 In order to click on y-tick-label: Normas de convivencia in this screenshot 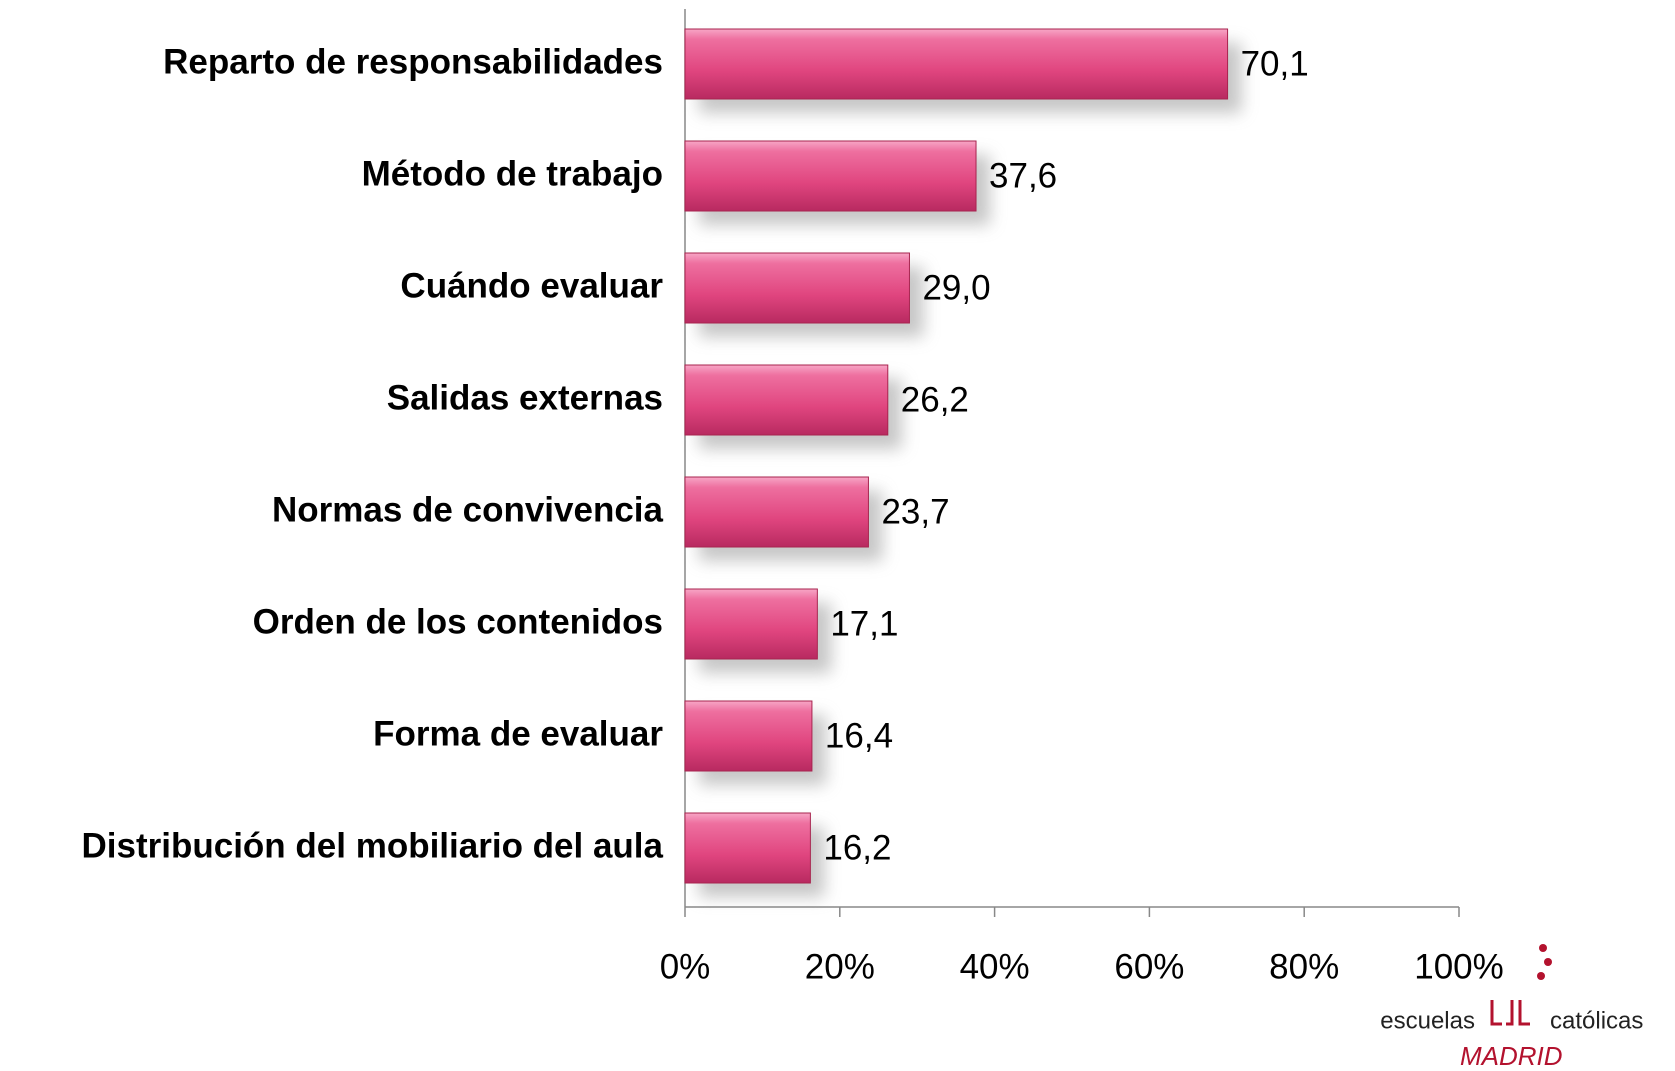, I will do `click(468, 509)`.